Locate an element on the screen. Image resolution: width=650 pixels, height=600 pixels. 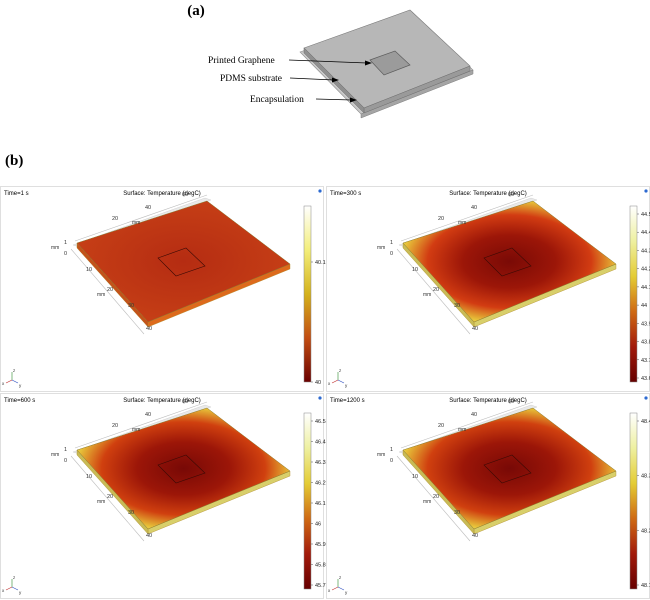
graphene-patch-outline is located at coordinates (181, 262).